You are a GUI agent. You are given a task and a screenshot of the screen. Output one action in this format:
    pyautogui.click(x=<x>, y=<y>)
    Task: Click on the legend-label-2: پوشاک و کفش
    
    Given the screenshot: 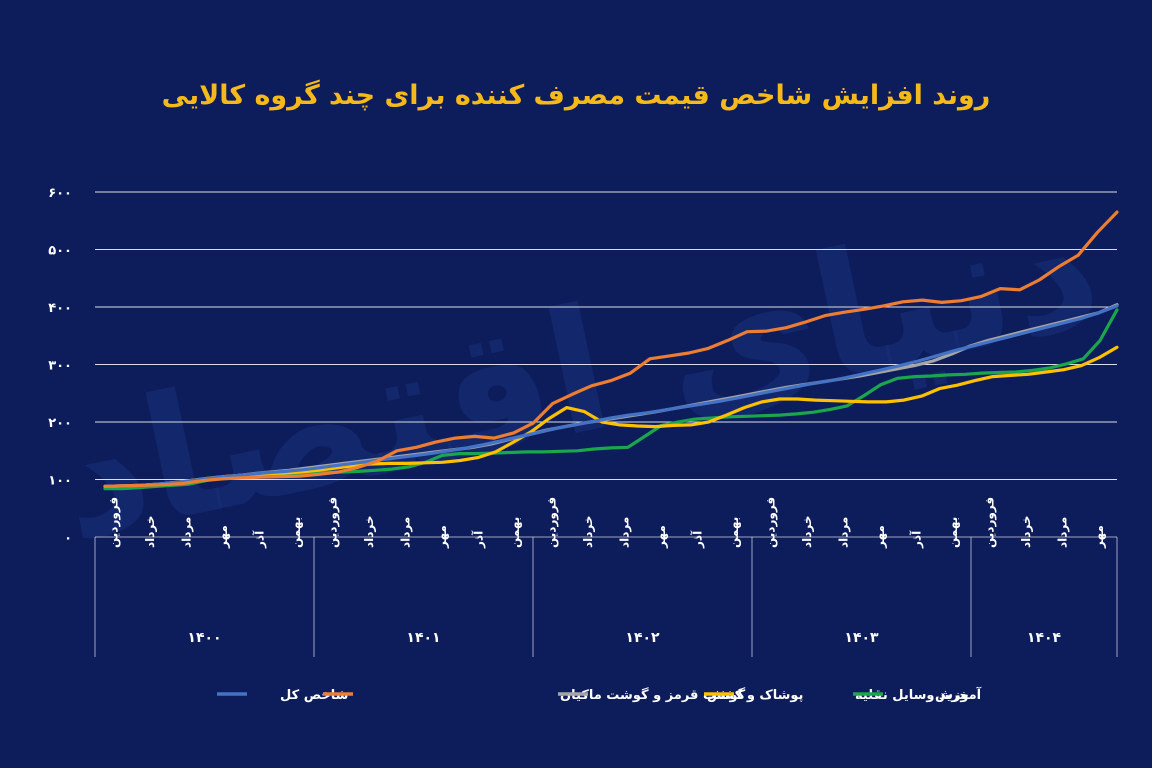 What is the action you would take?
    pyautogui.click(x=755, y=695)
    